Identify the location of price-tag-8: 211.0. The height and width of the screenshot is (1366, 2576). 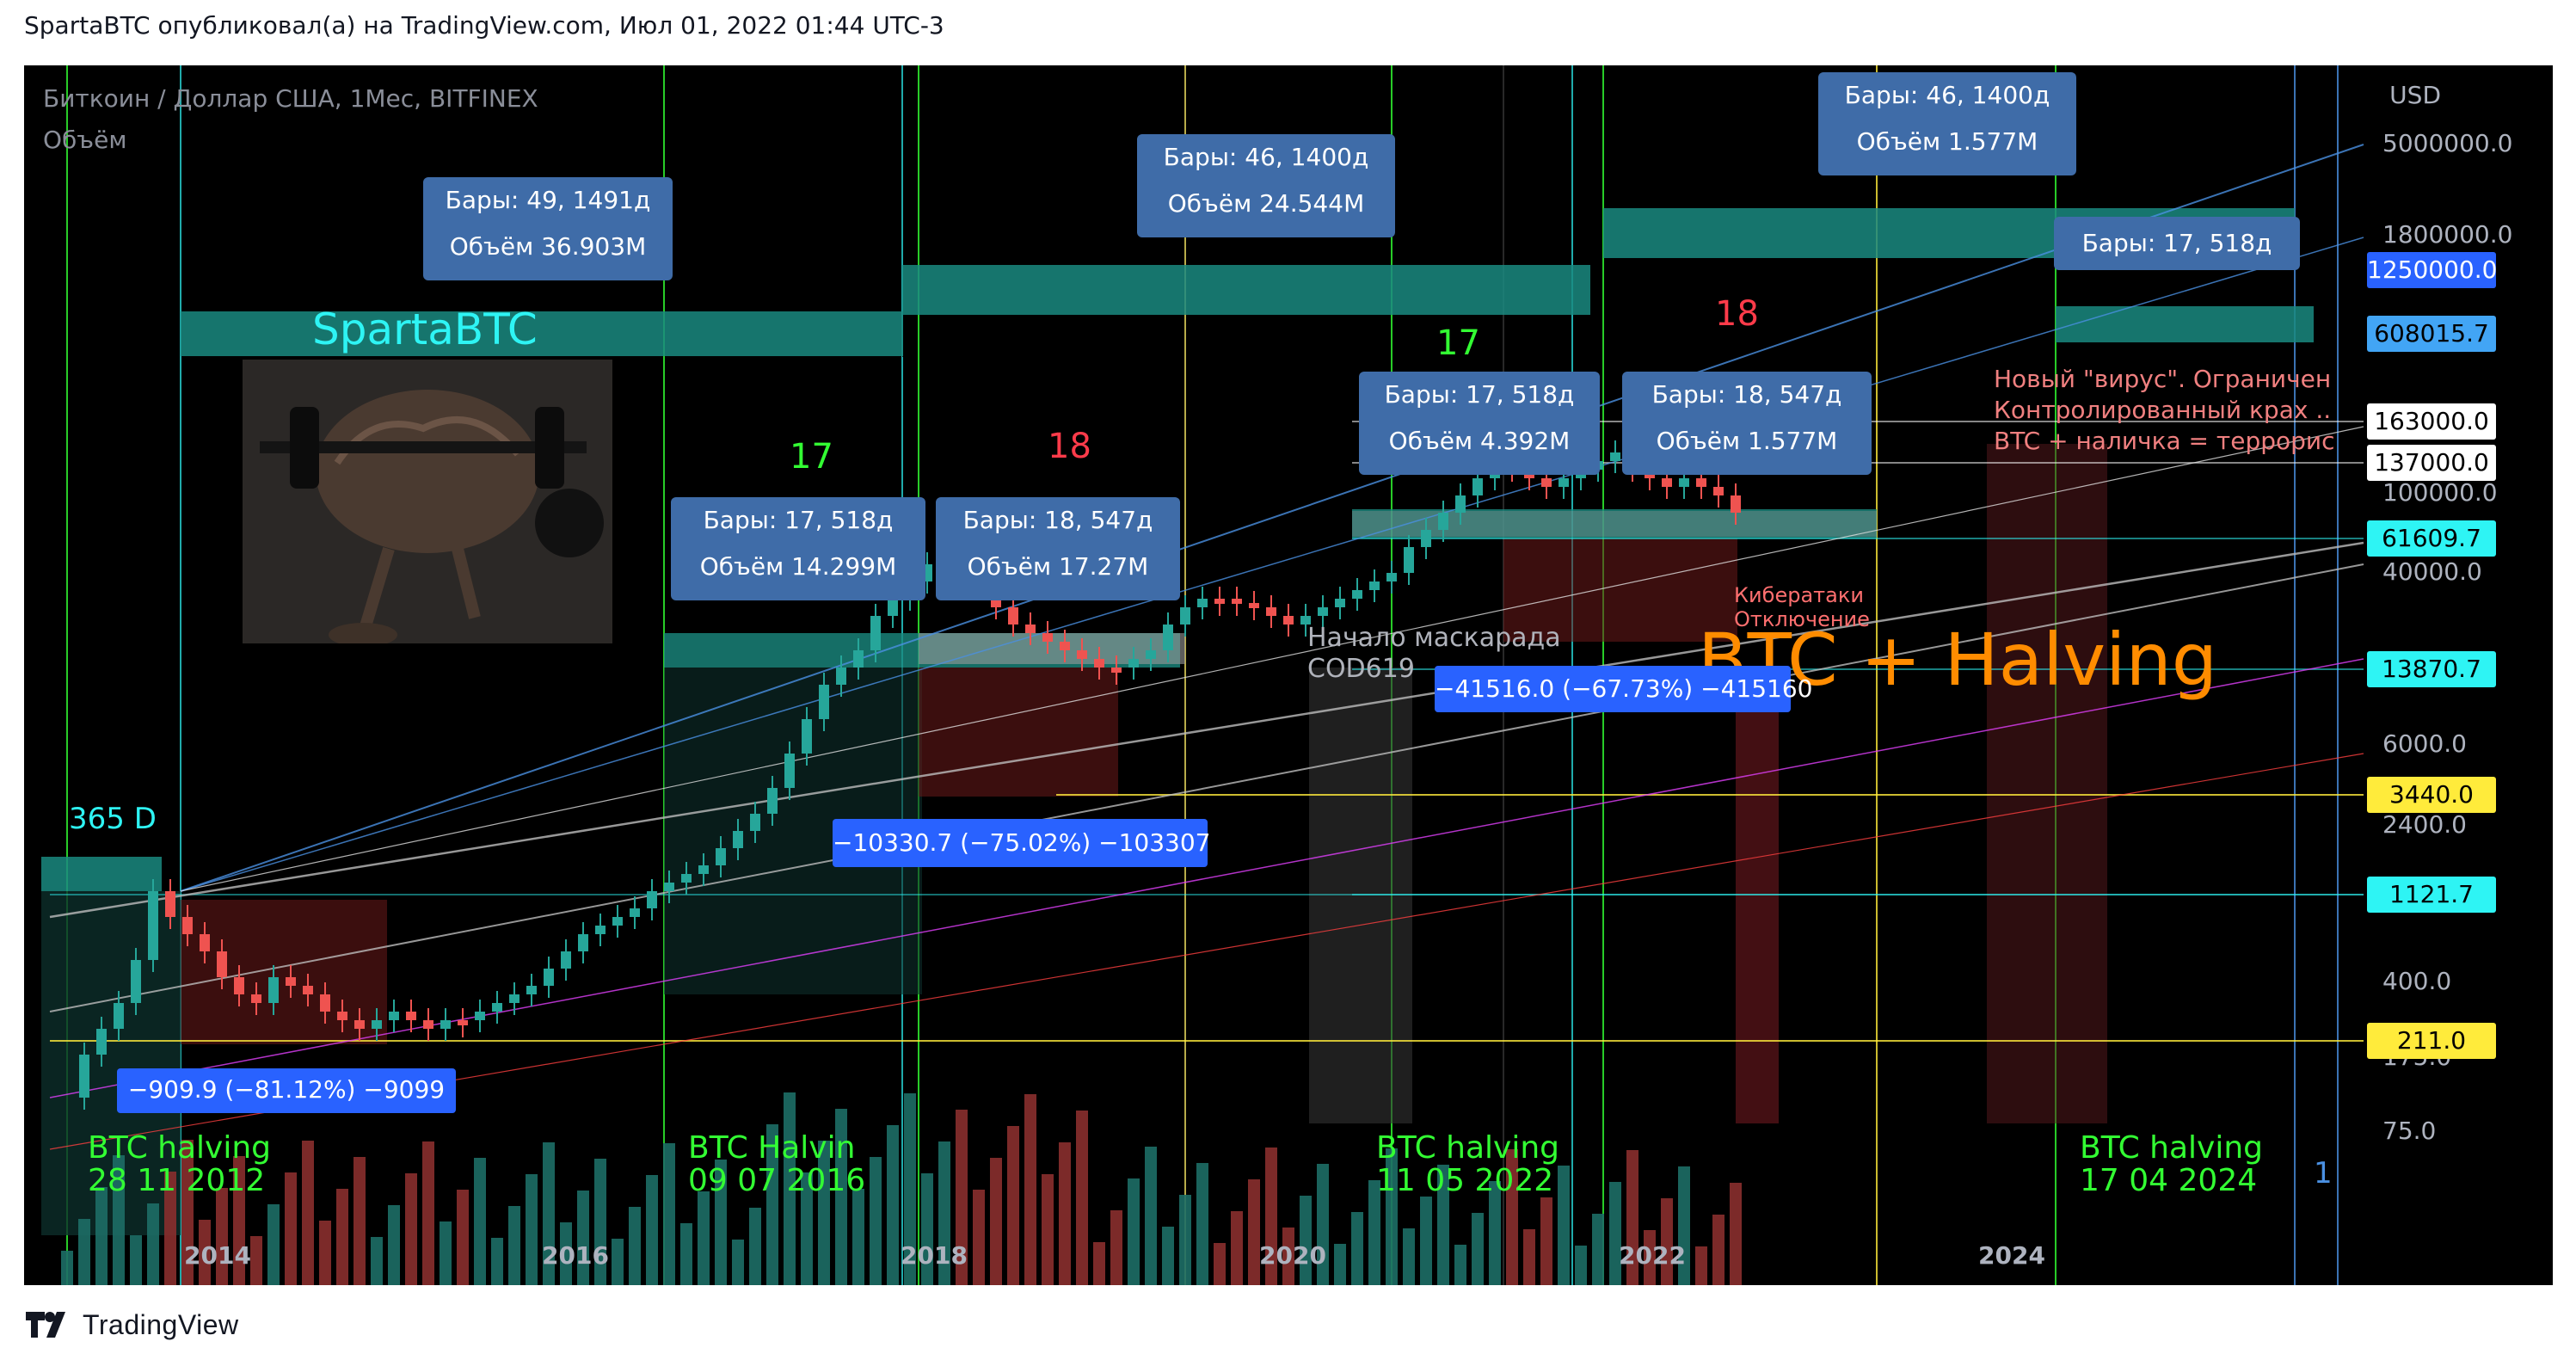
(2431, 1041).